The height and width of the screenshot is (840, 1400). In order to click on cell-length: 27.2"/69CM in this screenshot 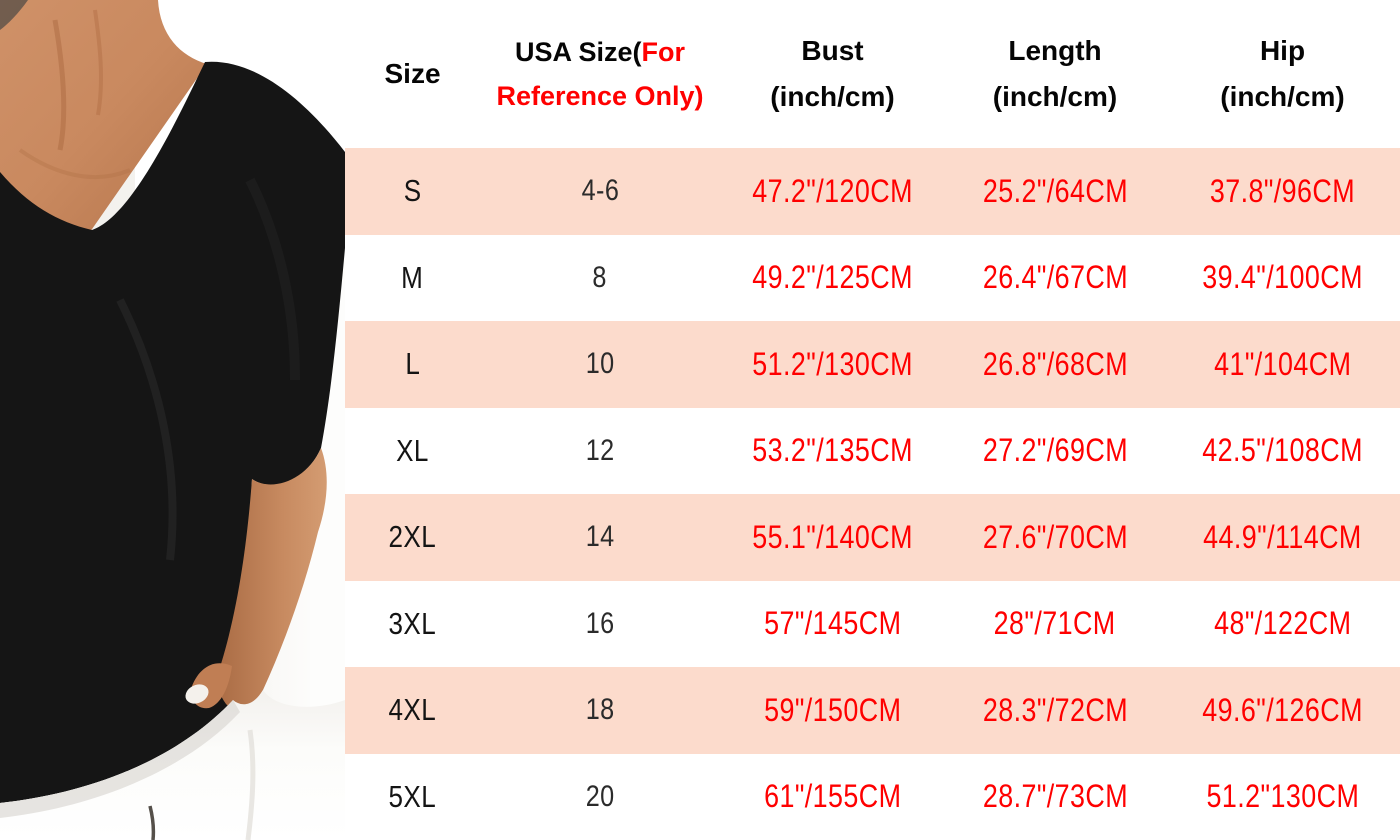, I will do `click(1055, 450)`.